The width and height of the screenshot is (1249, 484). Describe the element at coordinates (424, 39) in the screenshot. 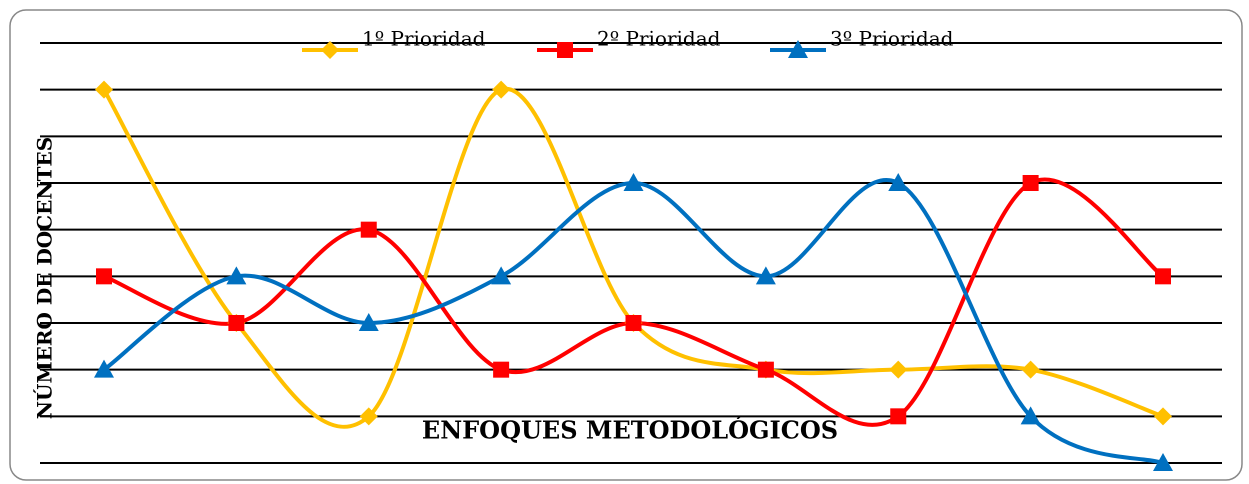

I see `legend-label: 1º Prioridad` at that location.